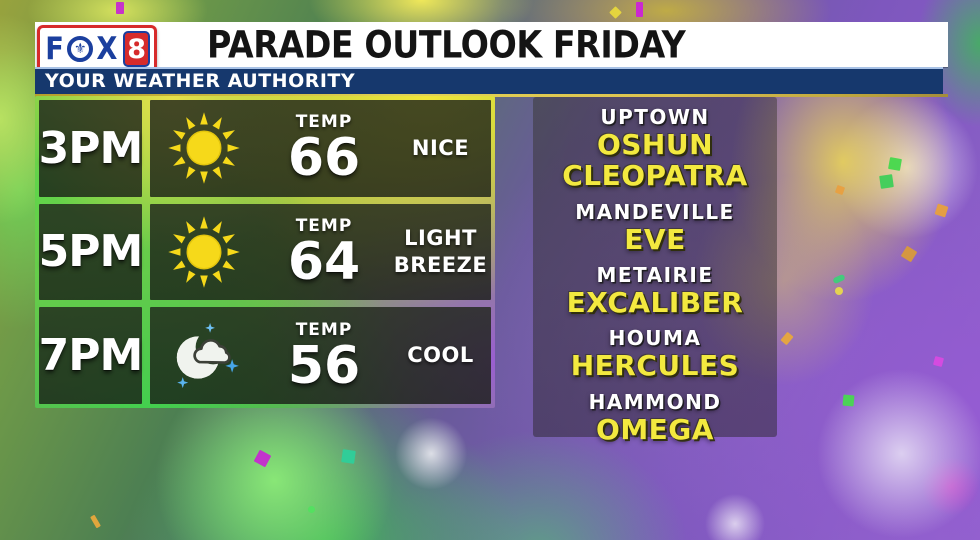 This screenshot has height=540, width=980. I want to click on time-label: 7PM, so click(91, 356).